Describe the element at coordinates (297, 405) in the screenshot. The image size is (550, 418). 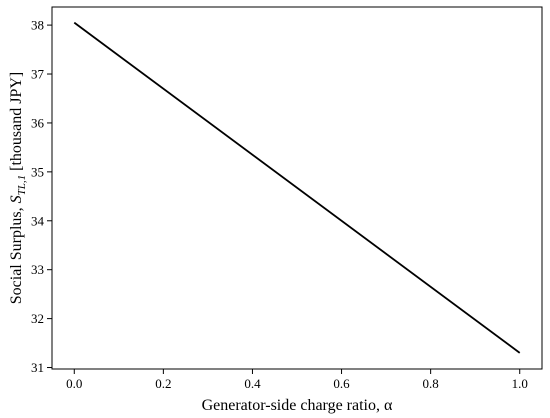
I see `x-axis-title: Generator-side charge ratio, α` at that location.